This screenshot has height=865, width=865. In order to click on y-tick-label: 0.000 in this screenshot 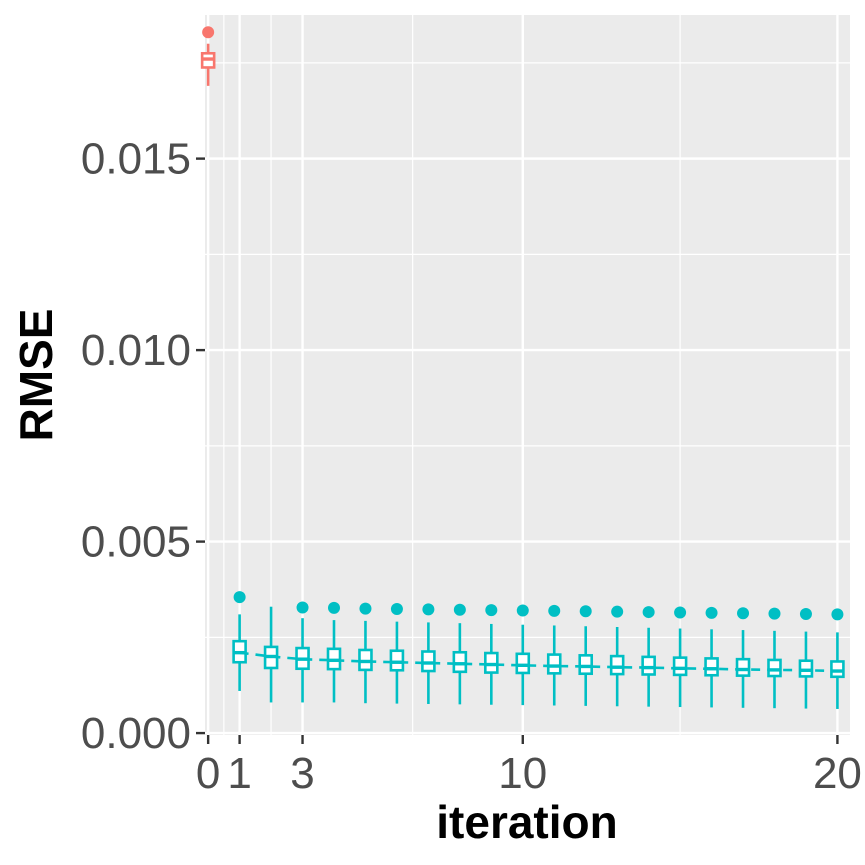, I will do `click(136, 733)`.